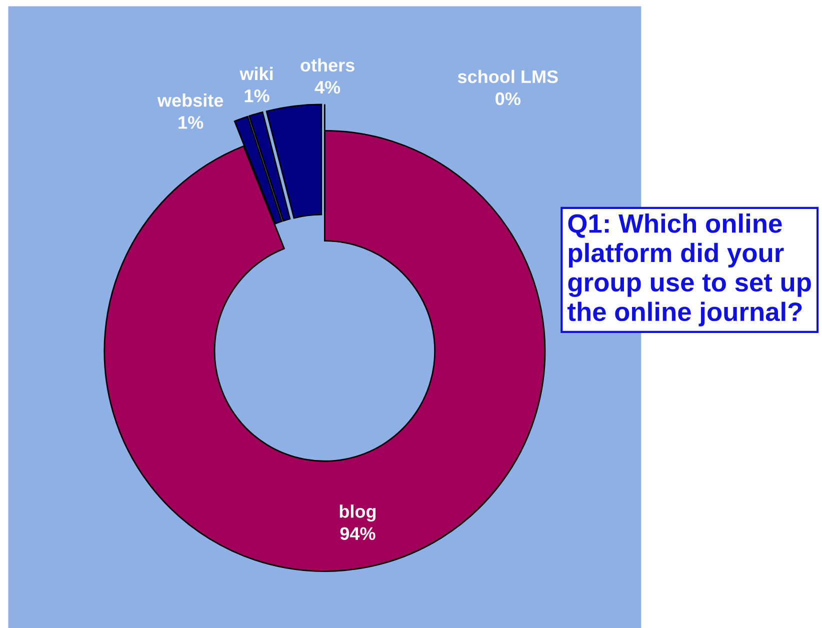 The width and height of the screenshot is (822, 628). I want to click on data-label: 4%, so click(327, 87).